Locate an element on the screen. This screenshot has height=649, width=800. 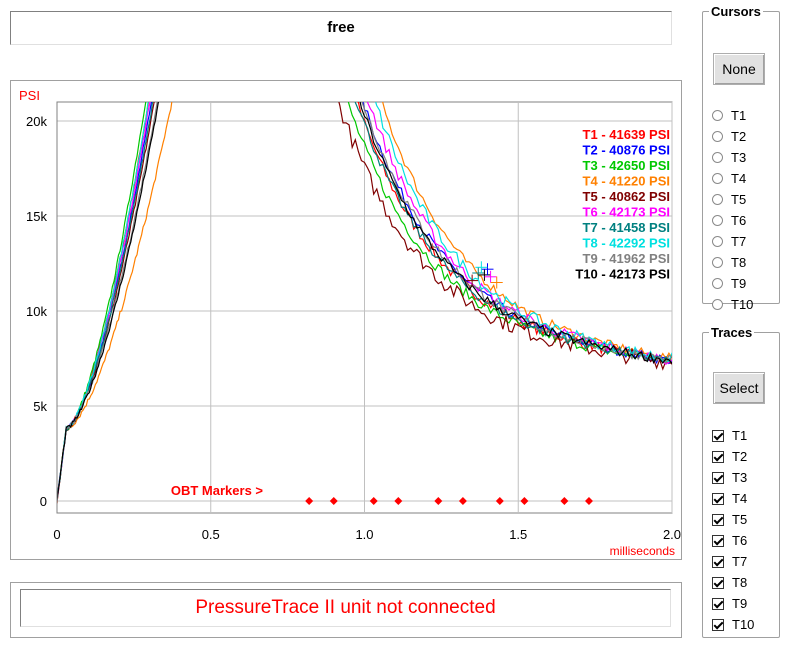
cursor-option-t1: T1 is located at coordinates (732, 115).